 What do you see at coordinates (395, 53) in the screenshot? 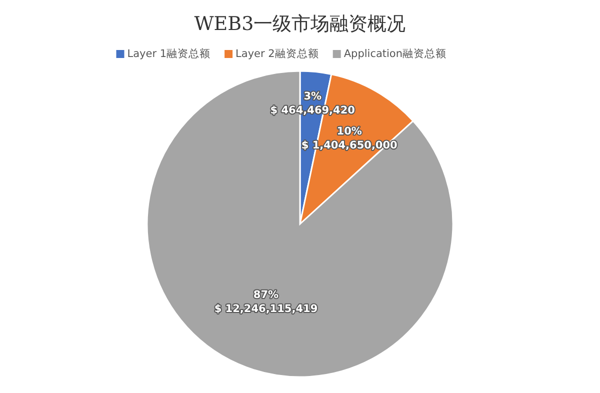
I see `legend-label: Application融资总额` at bounding box center [395, 53].